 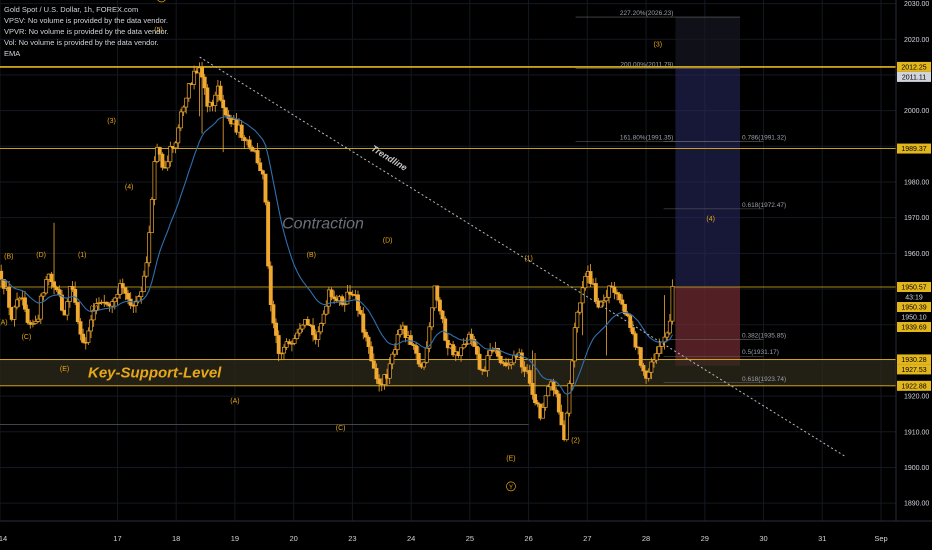 I want to click on legend-ema: EMA, so click(x=12, y=53).